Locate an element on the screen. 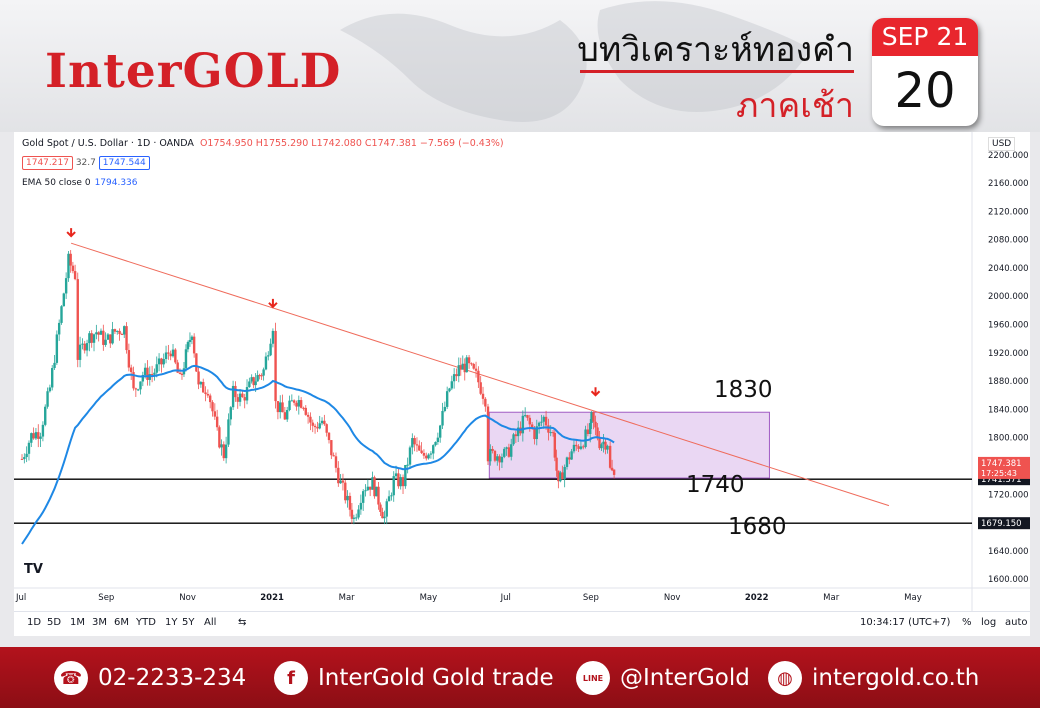 The width and height of the screenshot is (1040, 708). timeframe-3m: 3M is located at coordinates (99, 622).